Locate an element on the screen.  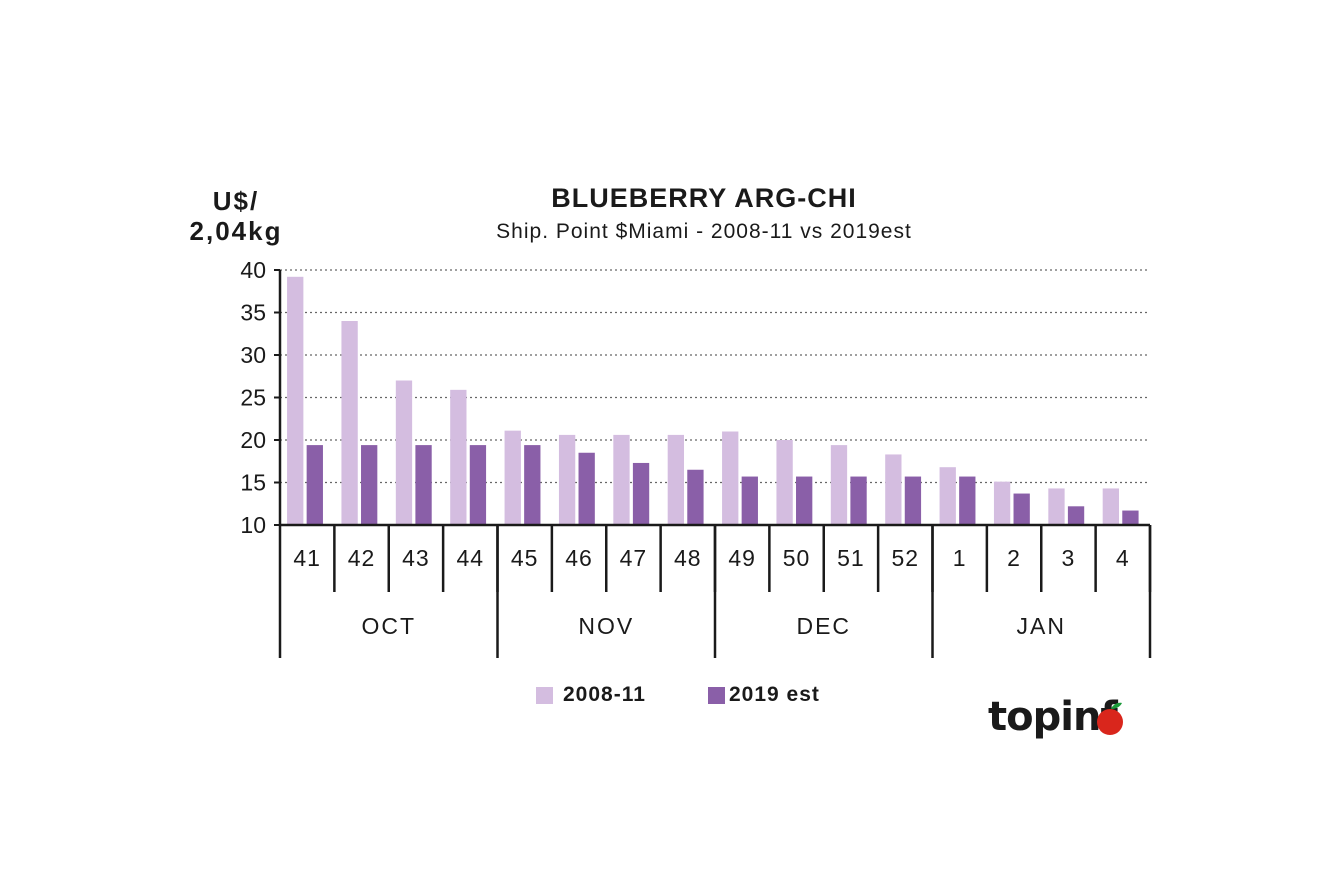
y-tick-label-25: 25 is located at coordinates (253, 398).